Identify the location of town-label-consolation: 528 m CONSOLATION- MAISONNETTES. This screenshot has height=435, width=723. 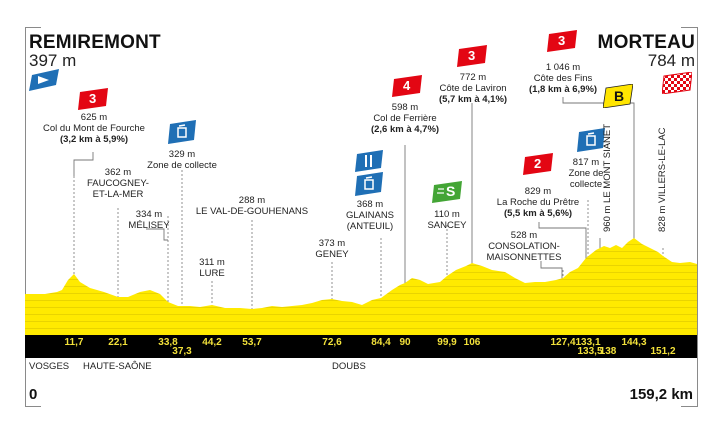
(524, 246).